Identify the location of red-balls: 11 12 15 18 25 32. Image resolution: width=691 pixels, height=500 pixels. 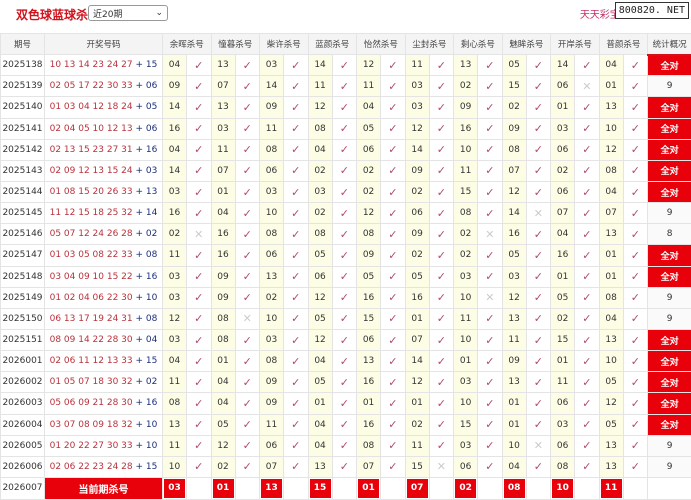
(91, 213).